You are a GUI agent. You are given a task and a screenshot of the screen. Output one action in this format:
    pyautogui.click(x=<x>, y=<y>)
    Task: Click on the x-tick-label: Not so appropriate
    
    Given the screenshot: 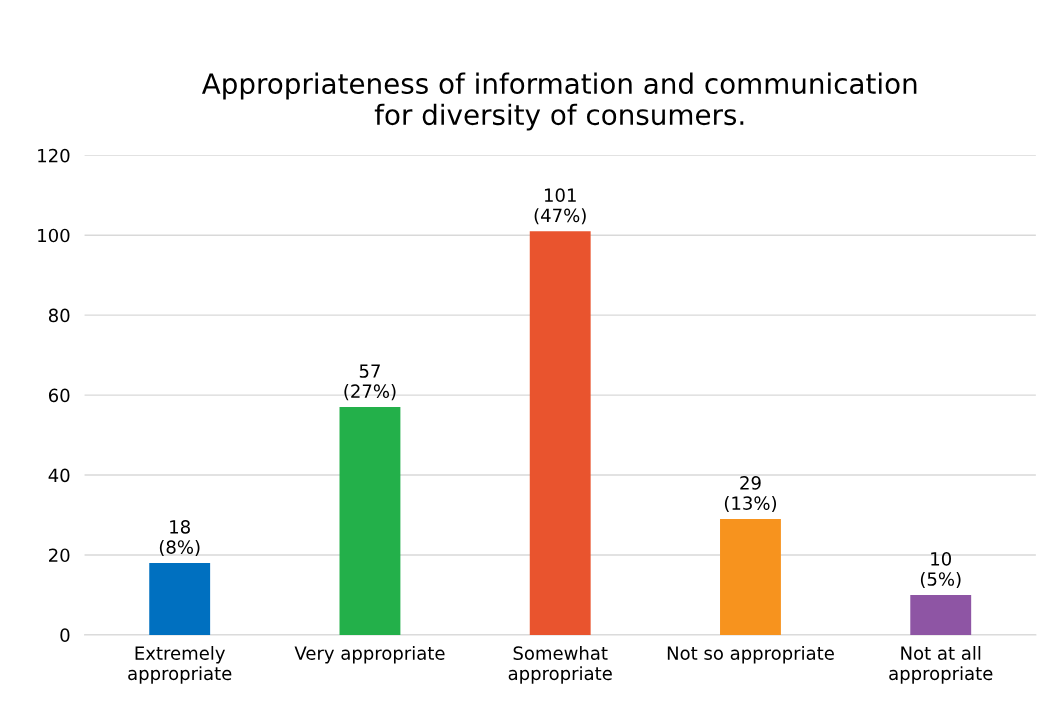 What is the action you would take?
    pyautogui.click(x=750, y=654)
    